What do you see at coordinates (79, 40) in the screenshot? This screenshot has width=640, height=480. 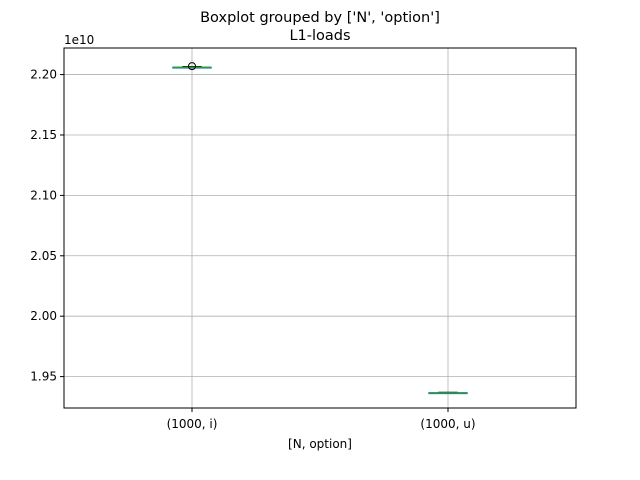 I see `y-offset-label: 1e10` at bounding box center [79, 40].